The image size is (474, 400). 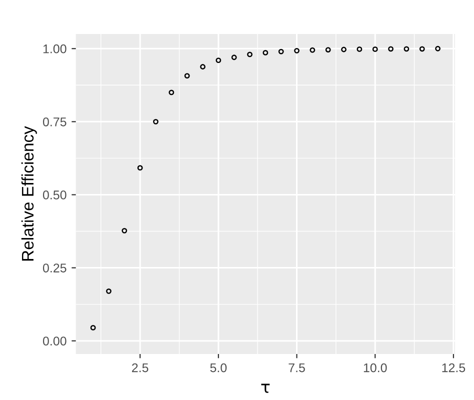 What do you see at coordinates (29, 193) in the screenshot?
I see `y-axis-title: Relative Efficiency` at bounding box center [29, 193].